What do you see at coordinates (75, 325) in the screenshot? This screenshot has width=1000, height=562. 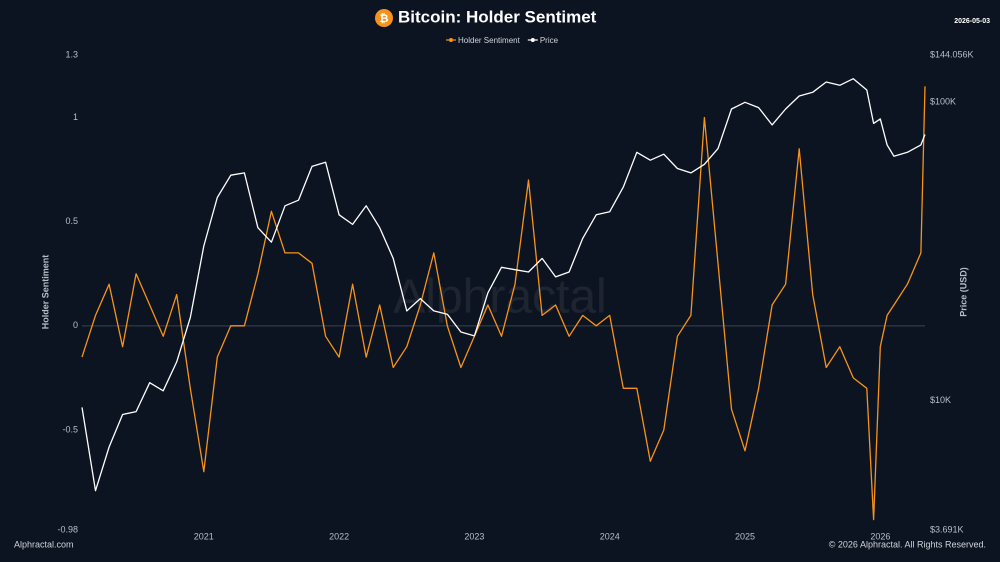 I see `y-tick-label: 0` at bounding box center [75, 325].